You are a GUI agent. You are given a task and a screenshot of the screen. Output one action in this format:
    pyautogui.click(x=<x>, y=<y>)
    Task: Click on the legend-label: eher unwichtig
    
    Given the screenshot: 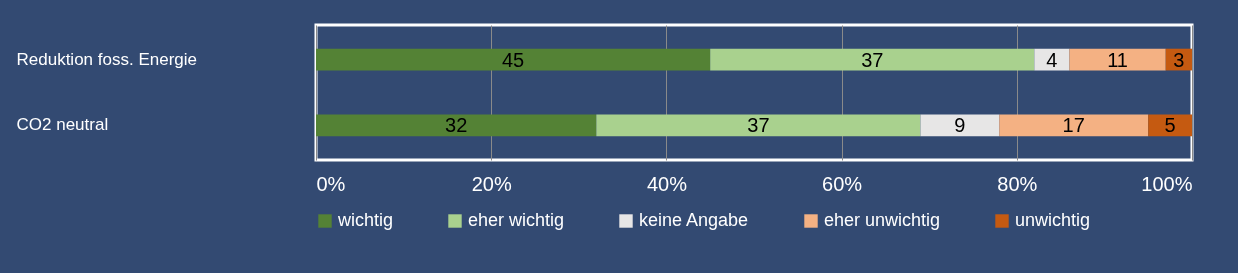 What is the action you would take?
    pyautogui.click(x=882, y=220)
    